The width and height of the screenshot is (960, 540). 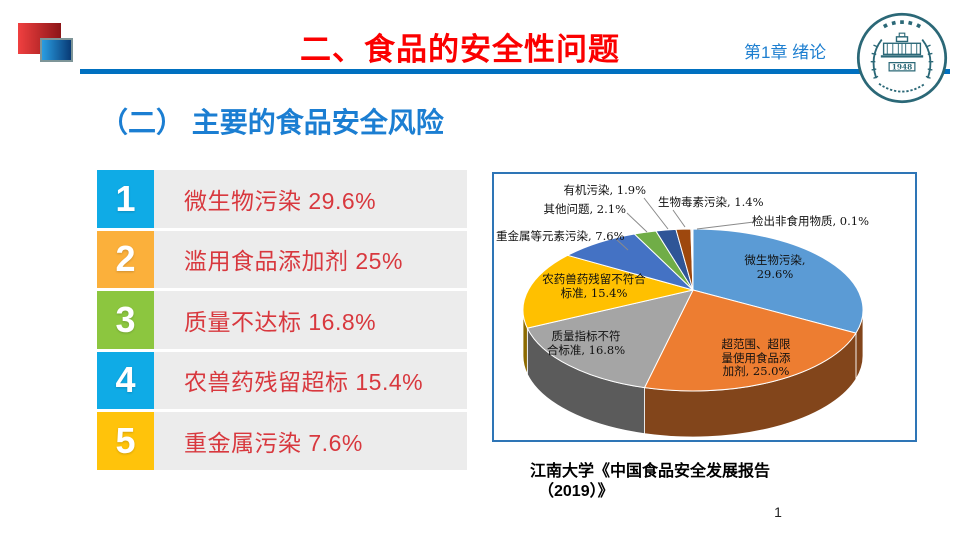 What do you see at coordinates (902, 87) in the screenshot?
I see `seal-bottom-text-decoration` at bounding box center [902, 87].